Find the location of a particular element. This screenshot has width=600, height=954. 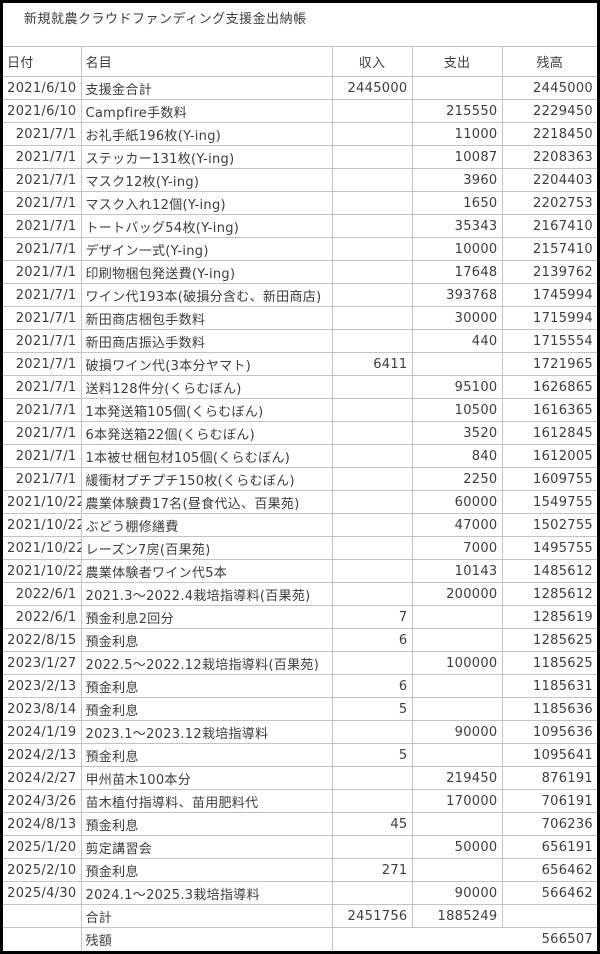

cell-date: 2023/2/13 is located at coordinates (42, 686).